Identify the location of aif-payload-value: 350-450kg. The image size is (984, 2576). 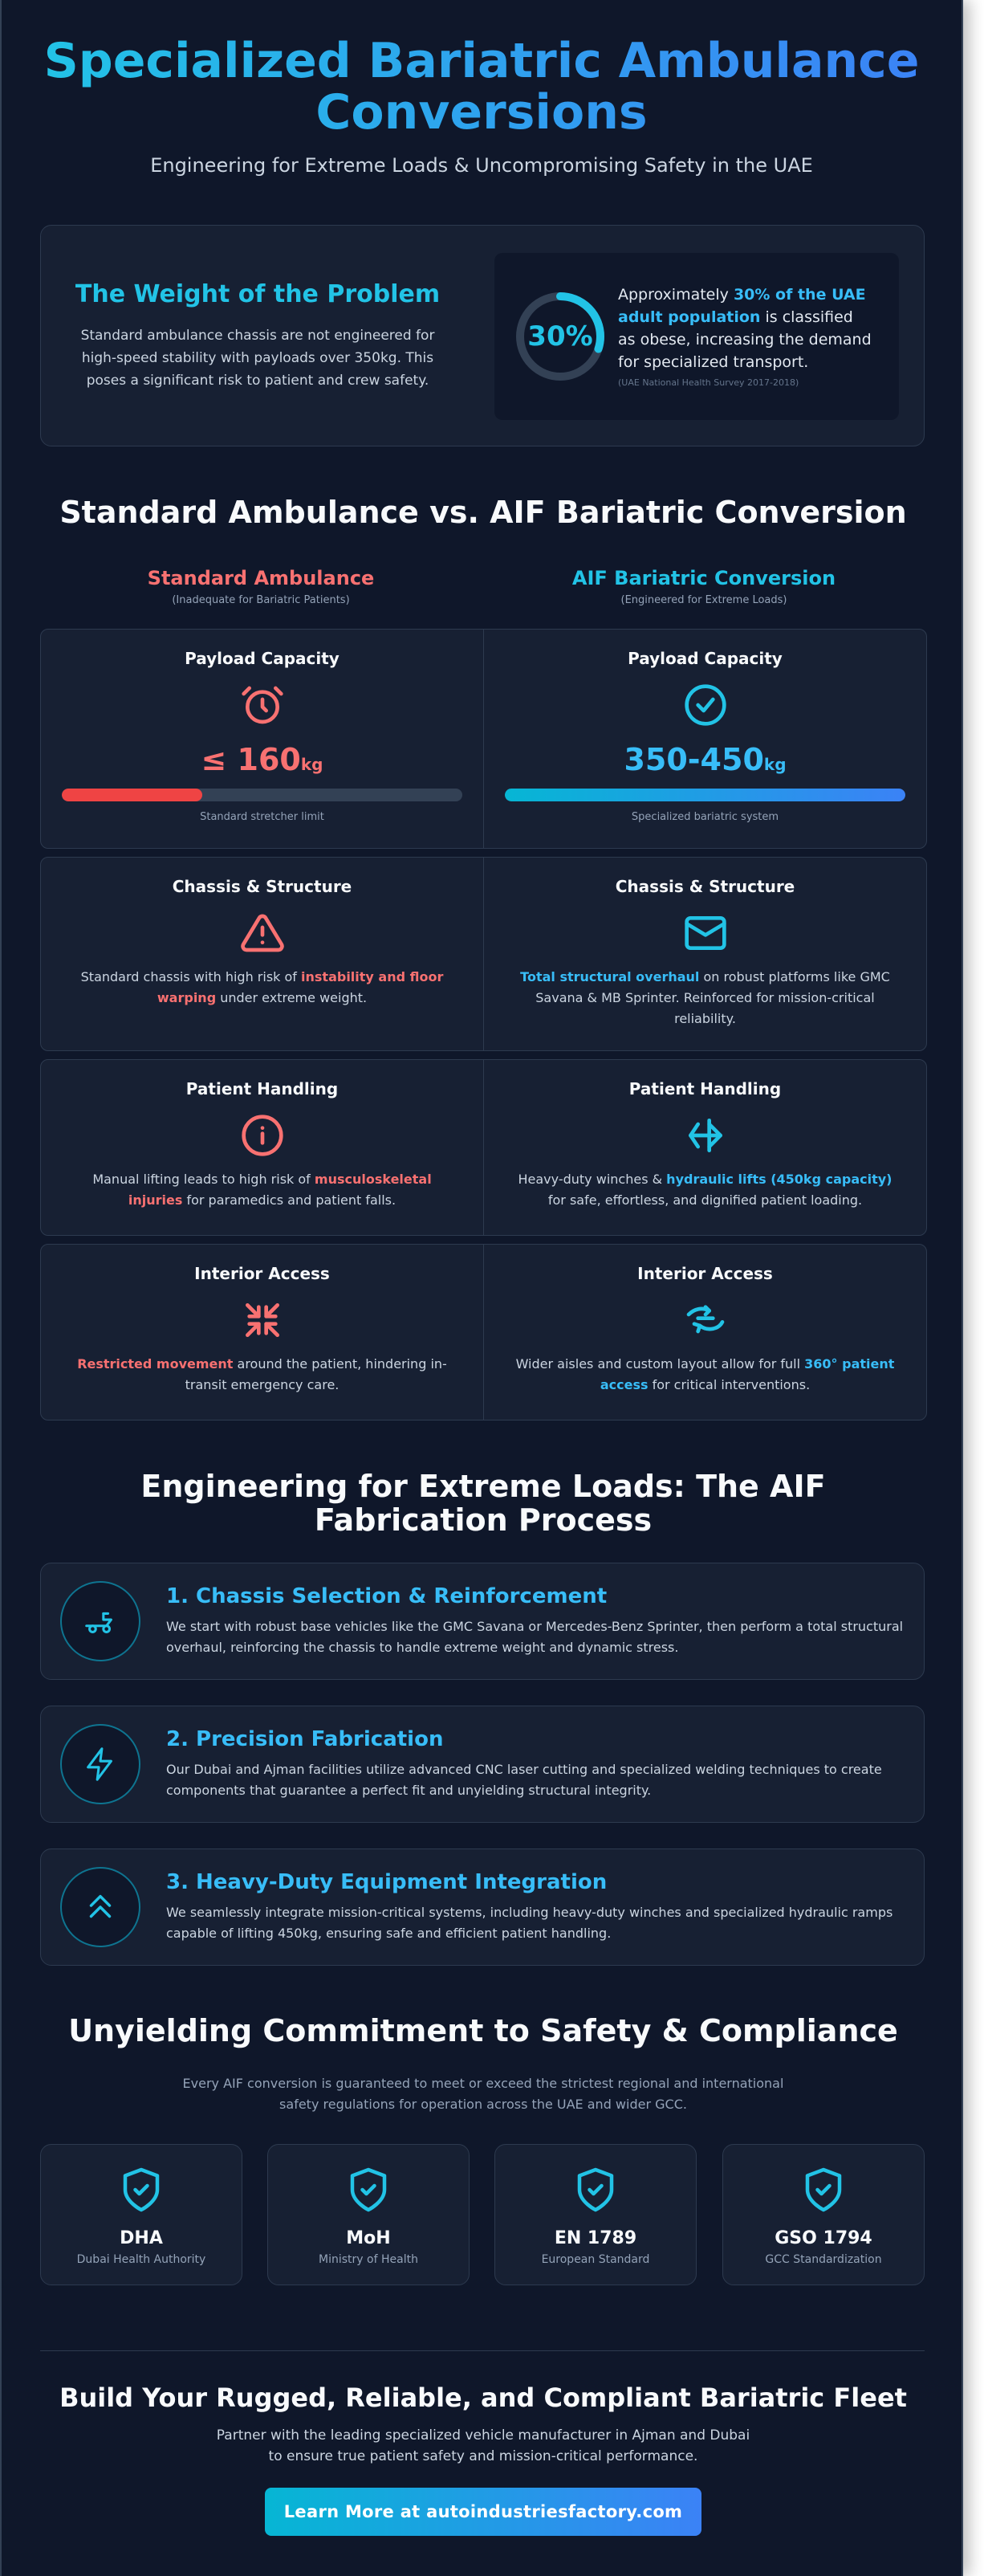
(705, 759).